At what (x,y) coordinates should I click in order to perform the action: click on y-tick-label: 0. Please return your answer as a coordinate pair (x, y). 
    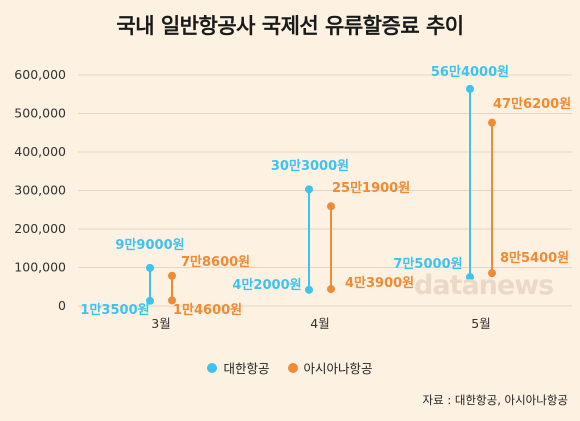
    Looking at the image, I should click on (62, 305).